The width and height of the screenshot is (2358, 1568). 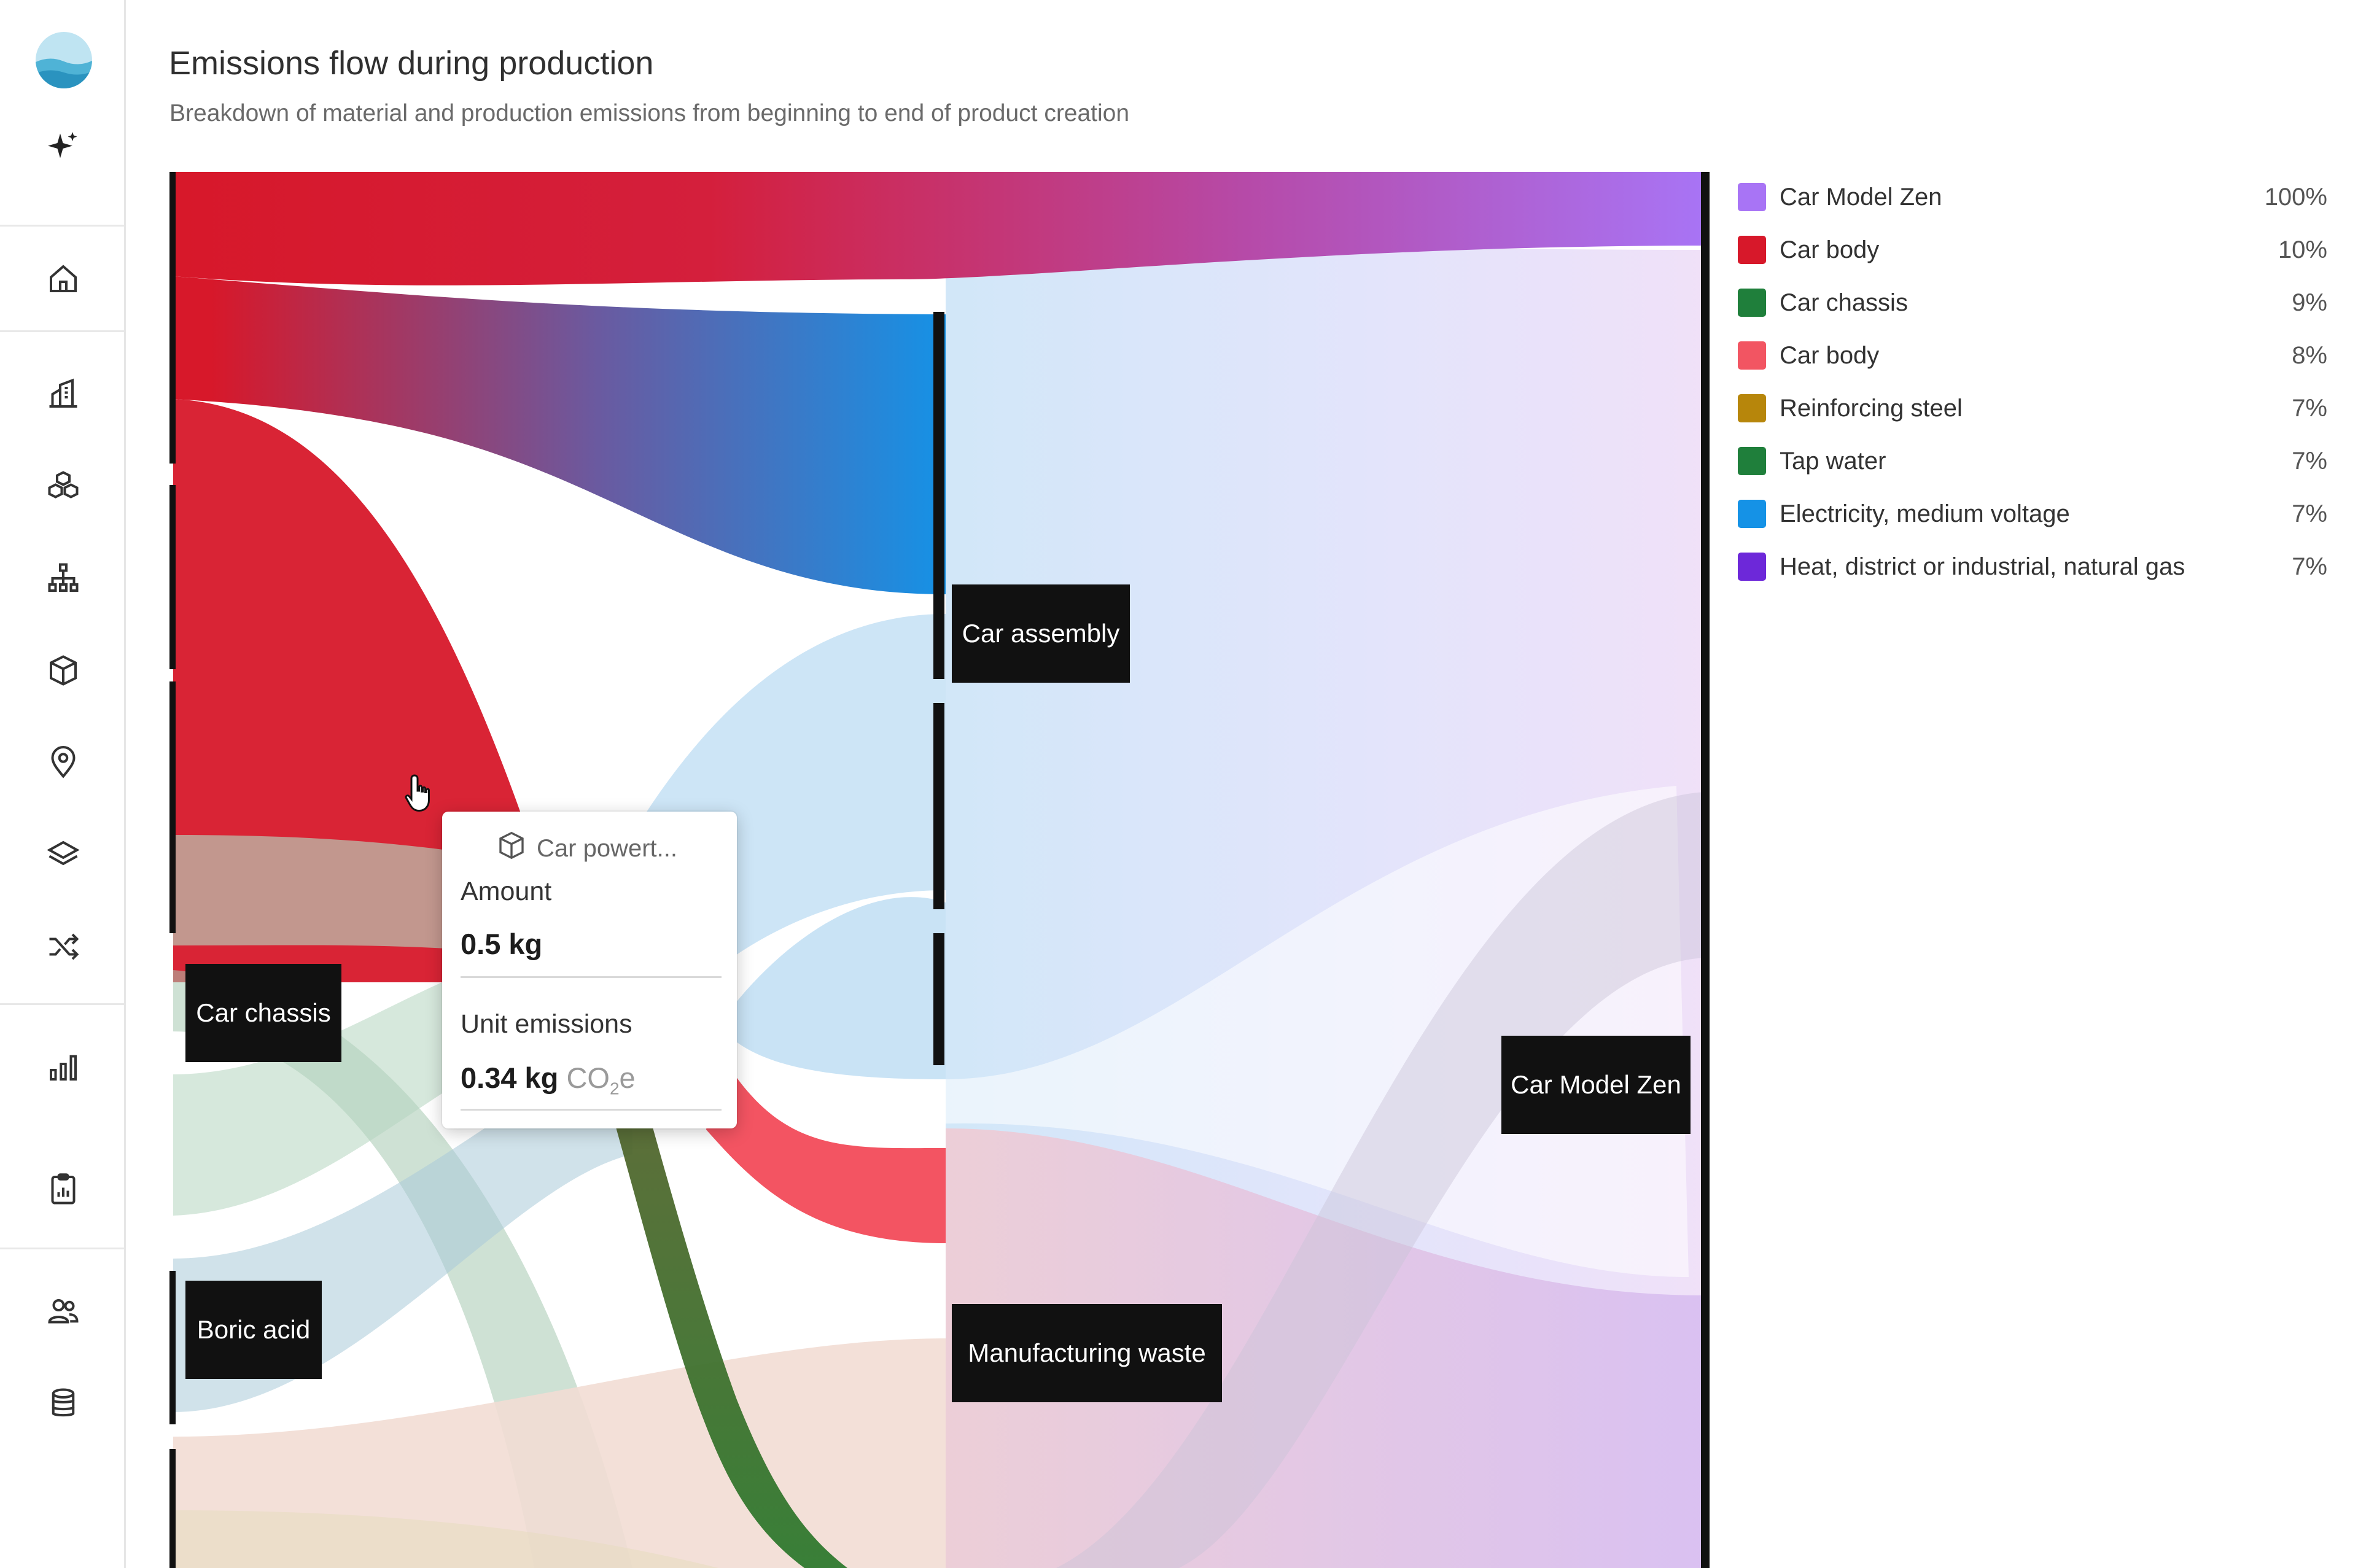 I want to click on clipboard-report-icon, so click(x=63, y=1189).